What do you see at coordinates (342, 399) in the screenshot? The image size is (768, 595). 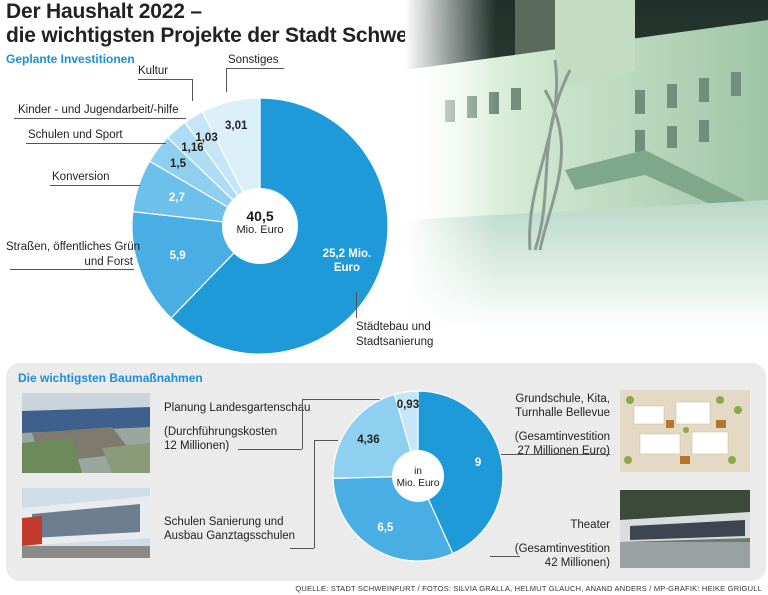 I see `connector-lgs-h` at bounding box center [342, 399].